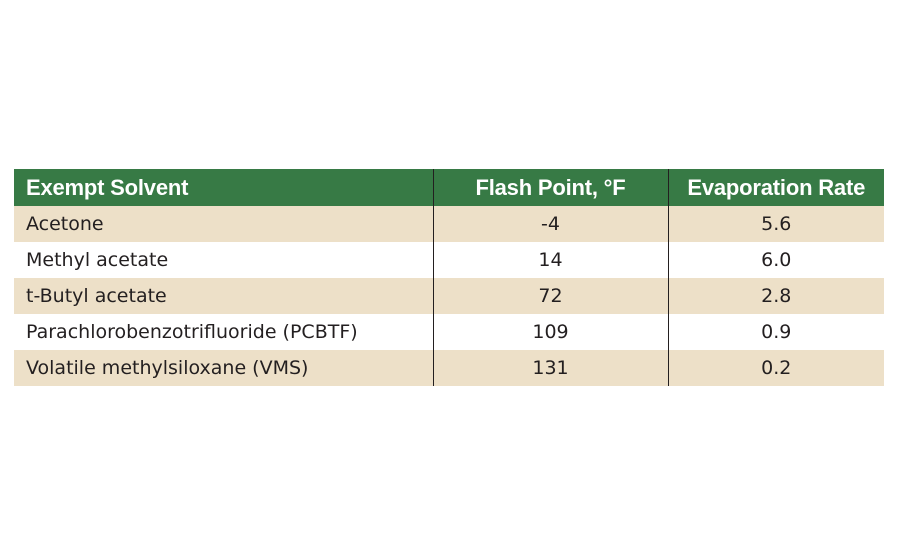 The width and height of the screenshot is (900, 550). Describe the element at coordinates (776, 224) in the screenshot. I see `evaporation-rate-cell: 5.6` at that location.